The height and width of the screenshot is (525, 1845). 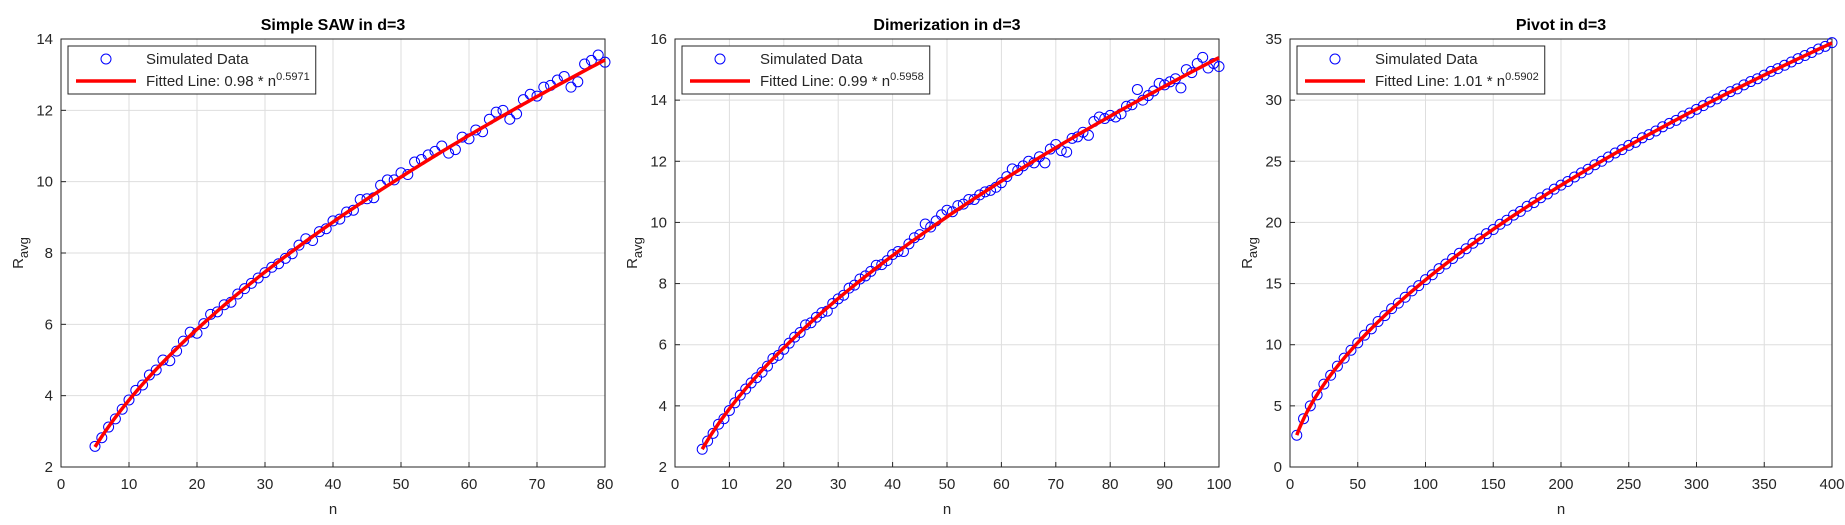 I want to click on x-tick-label: 70, so click(x=1055, y=484).